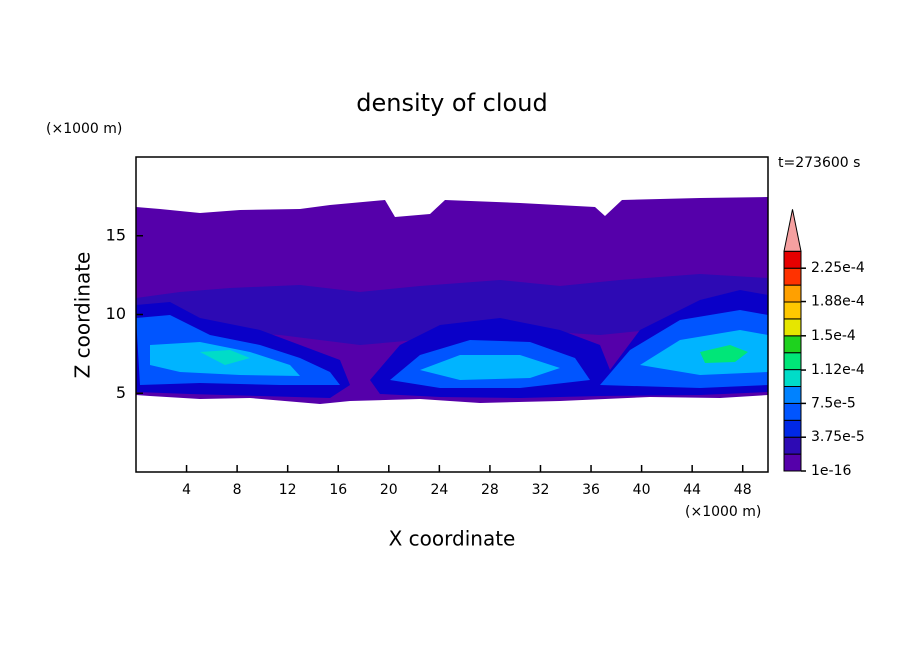  Describe the element at coordinates (186, 490) in the screenshot. I see `x-tick-label: 4` at that location.